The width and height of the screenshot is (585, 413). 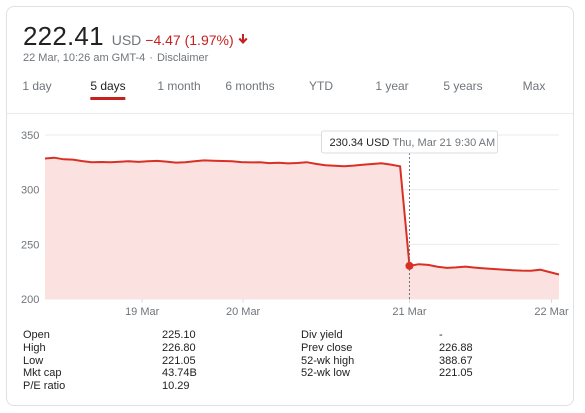 I want to click on stat-label: 52-wk low, so click(x=325, y=373).